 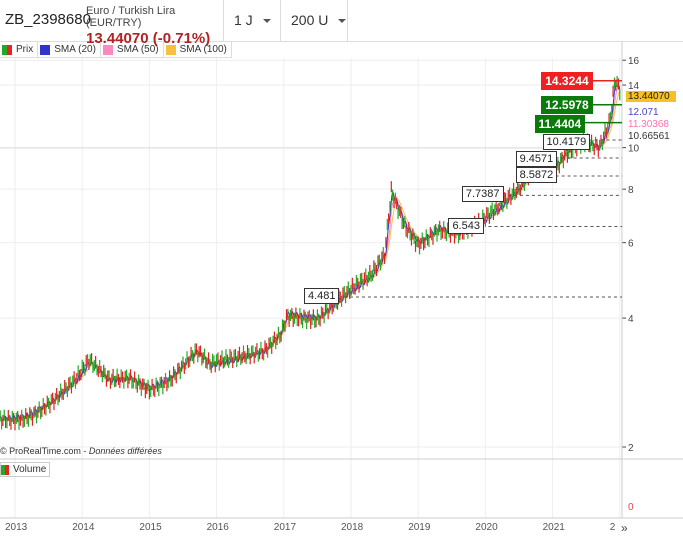 I want to click on legend-label: SMA (100), so click(x=203, y=49).